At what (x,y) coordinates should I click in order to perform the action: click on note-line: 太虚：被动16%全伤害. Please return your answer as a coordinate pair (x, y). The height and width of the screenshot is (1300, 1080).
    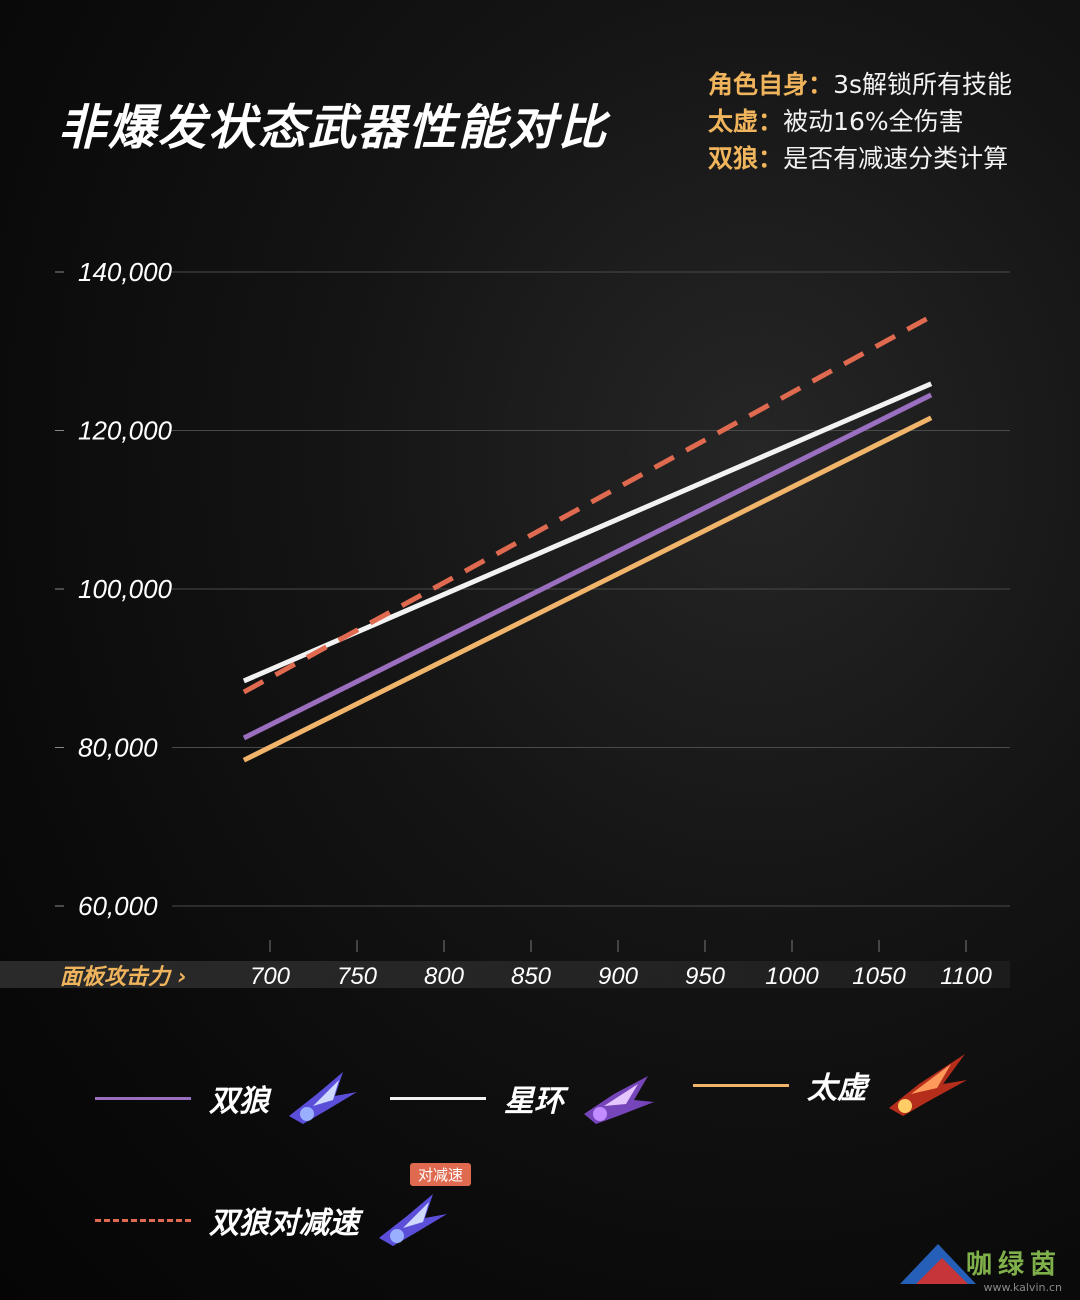
    Looking at the image, I should click on (836, 121).